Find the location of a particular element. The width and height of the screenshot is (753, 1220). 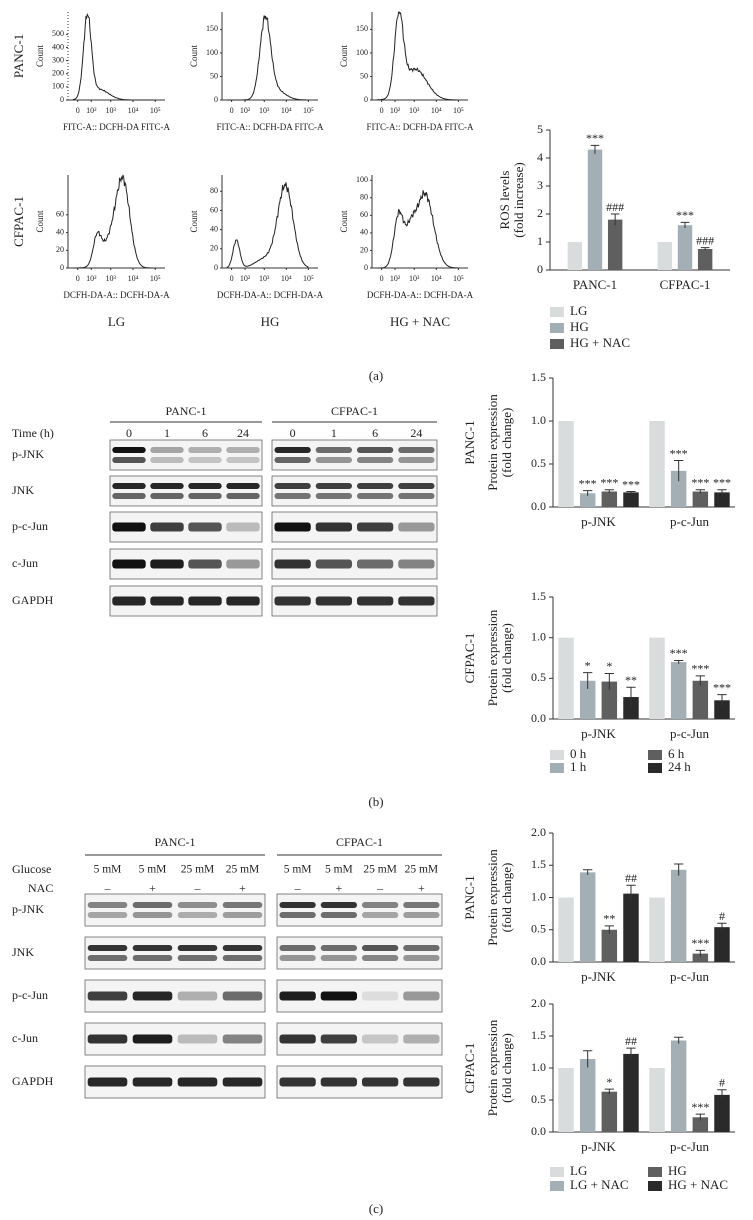

x-axis-label: FITC-A:: DCFH-DA FITC-A is located at coordinates (117, 127).